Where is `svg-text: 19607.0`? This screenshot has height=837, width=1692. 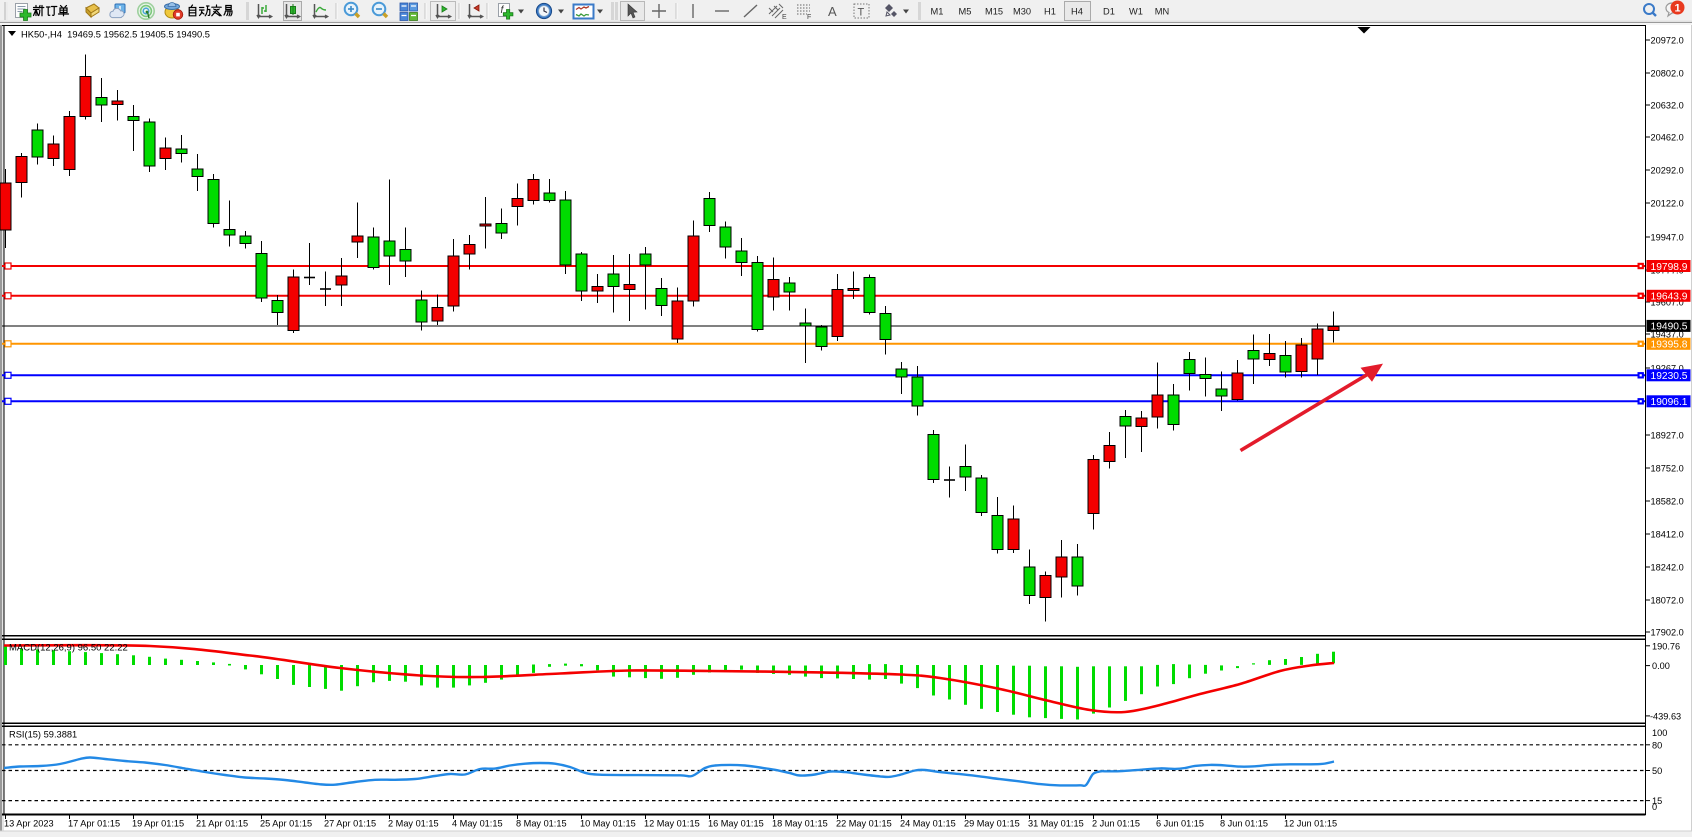 svg-text: 19607.0 is located at coordinates (1667, 303).